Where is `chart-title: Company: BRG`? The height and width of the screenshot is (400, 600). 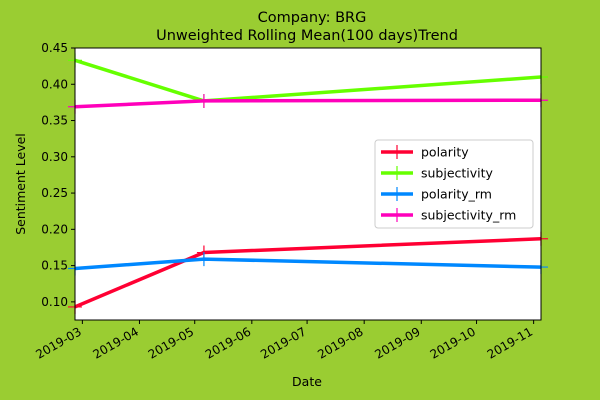
chart-title: Company: BRG is located at coordinates (312, 18).